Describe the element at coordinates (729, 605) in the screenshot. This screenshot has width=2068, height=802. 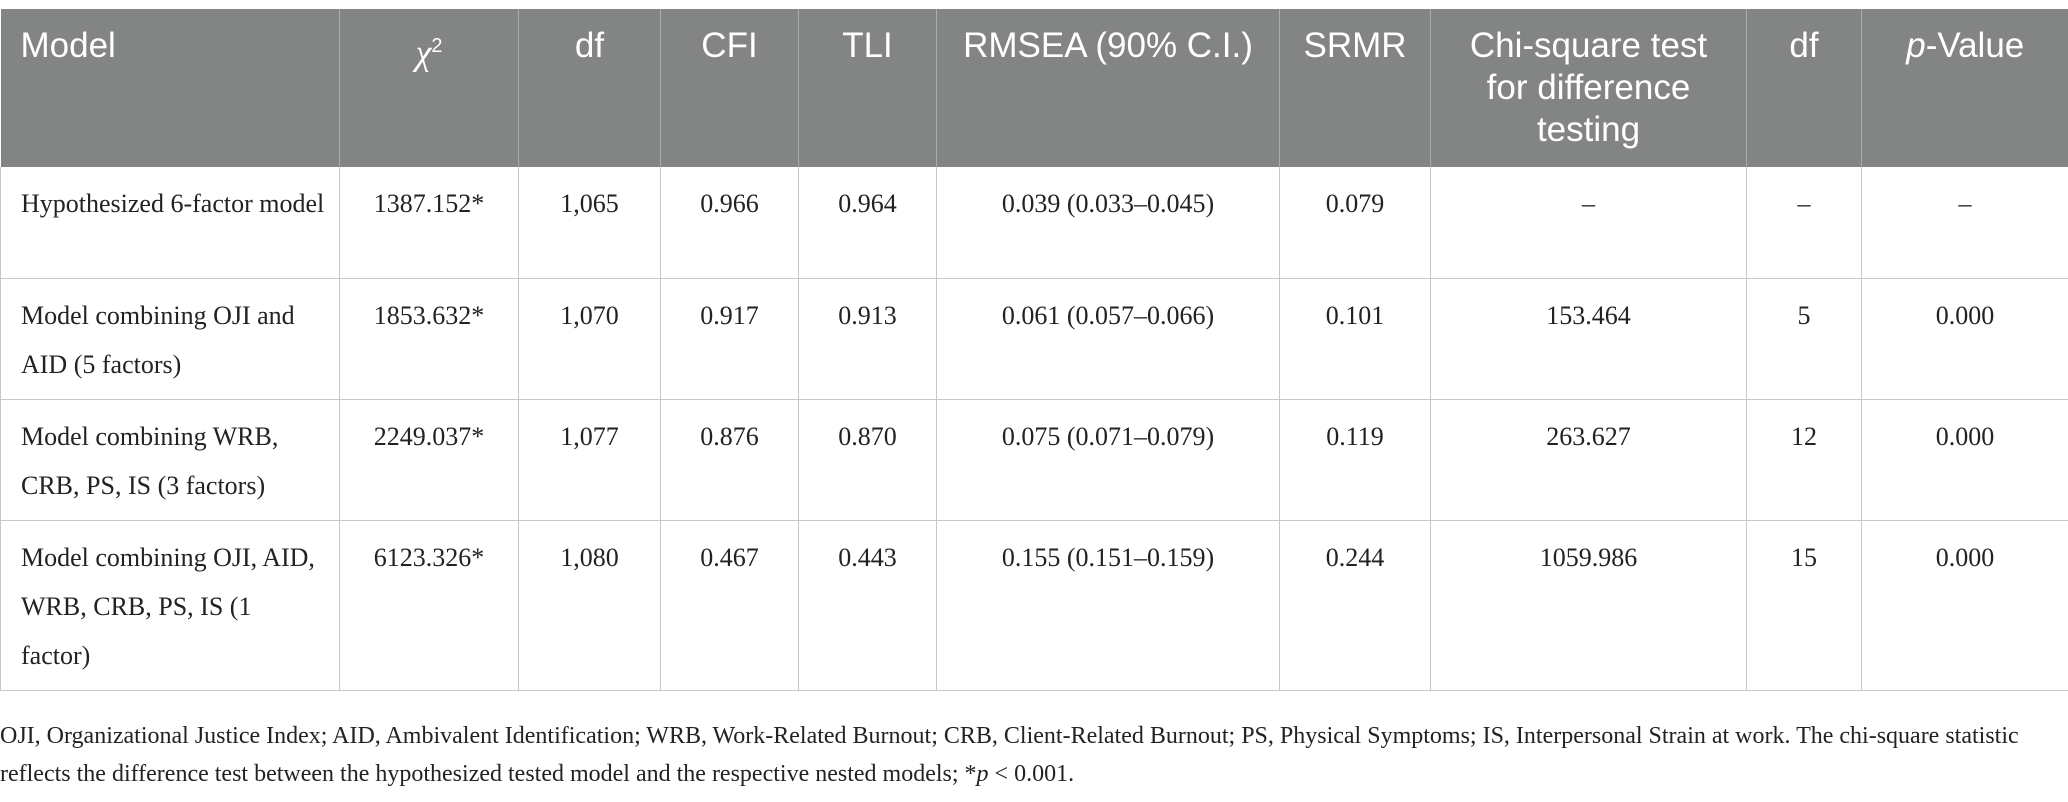
I see `cell-cfi: 0.467` at that location.